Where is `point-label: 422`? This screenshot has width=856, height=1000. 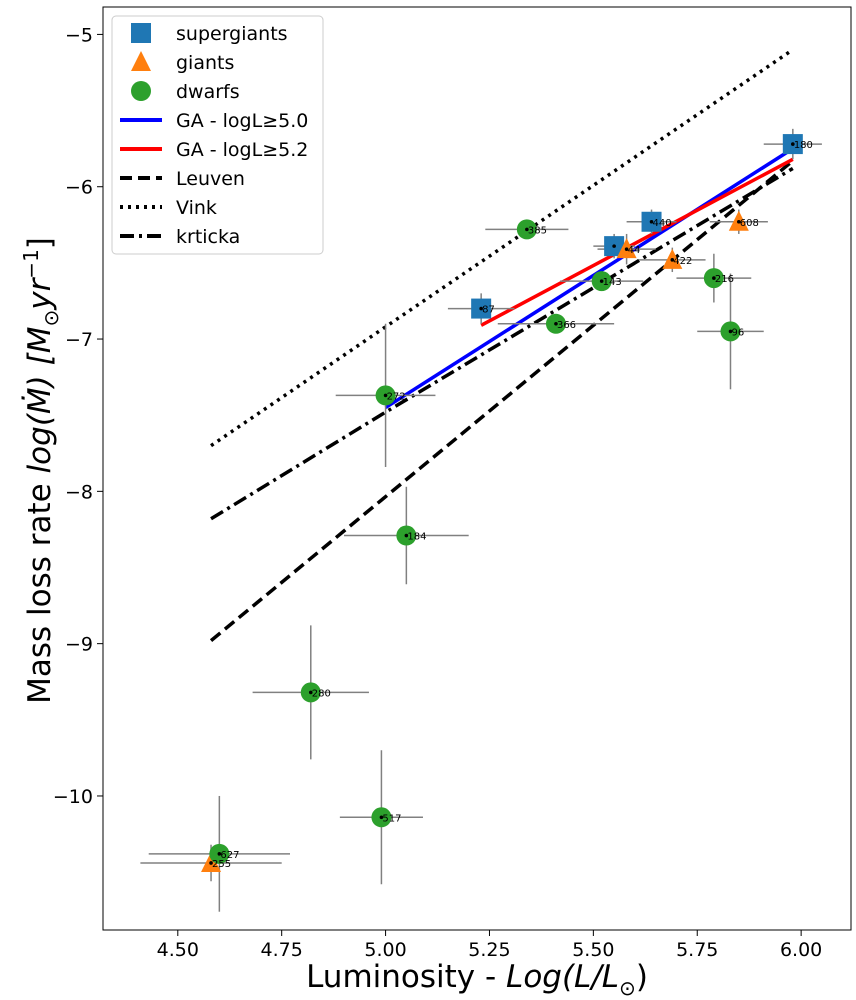 point-label: 422 is located at coordinates (682, 261).